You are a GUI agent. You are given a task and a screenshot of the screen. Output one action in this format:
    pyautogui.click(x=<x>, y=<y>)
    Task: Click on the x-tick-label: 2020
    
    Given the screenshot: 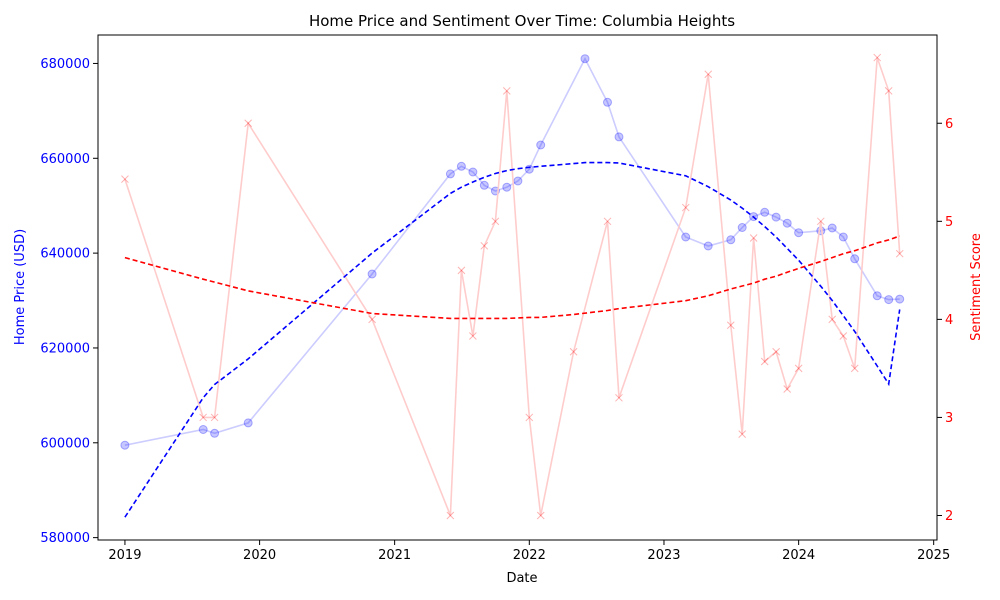 What is the action you would take?
    pyautogui.click(x=259, y=555)
    